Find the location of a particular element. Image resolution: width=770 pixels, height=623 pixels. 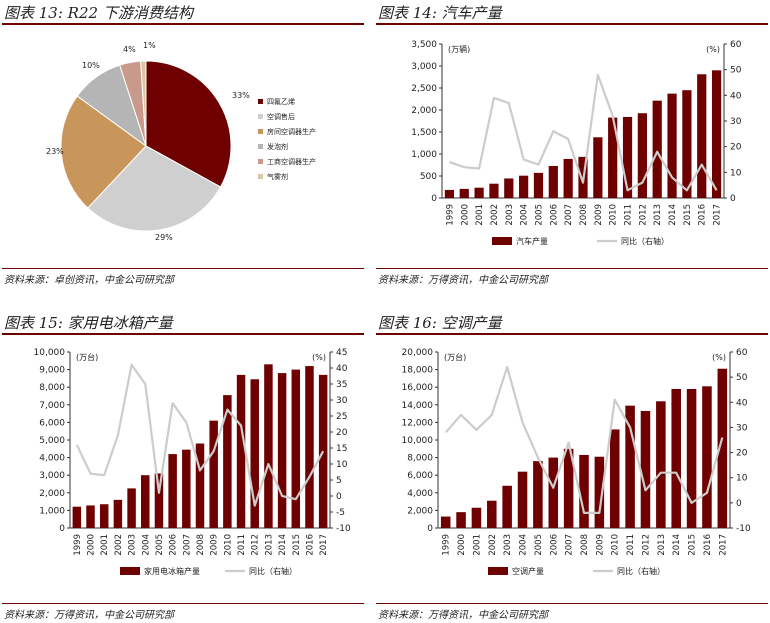

left-tick-label: 18,000 is located at coordinates (418, 371).